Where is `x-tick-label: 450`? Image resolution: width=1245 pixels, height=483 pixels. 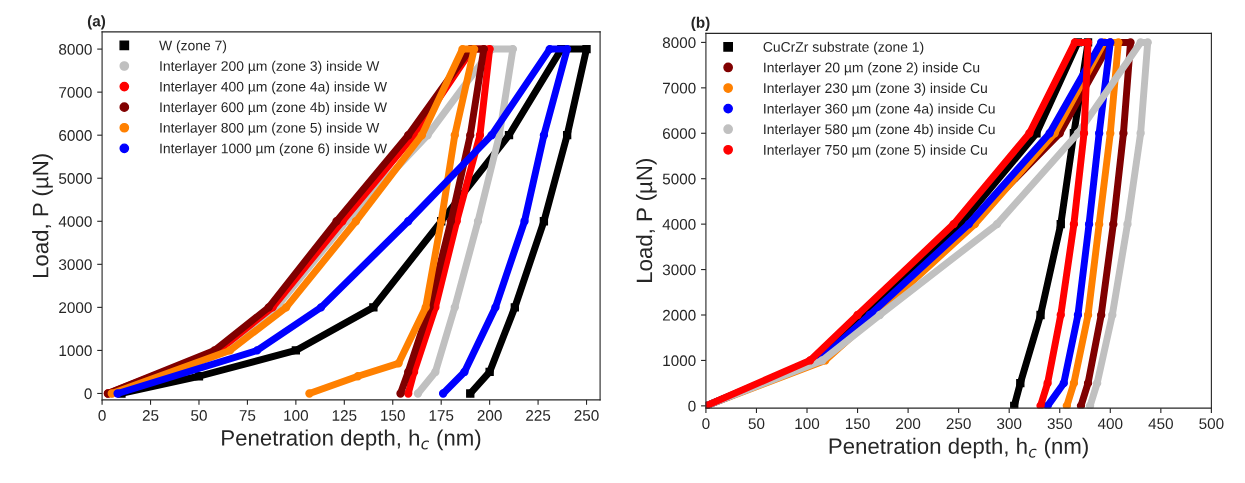 x-tick-label: 450 is located at coordinates (1160, 424).